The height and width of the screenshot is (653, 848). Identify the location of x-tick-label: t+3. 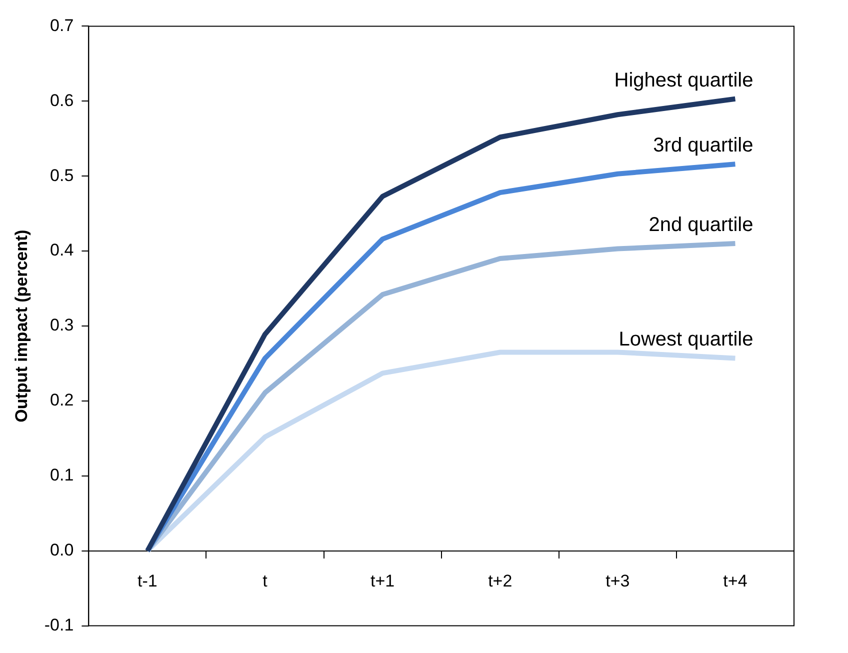
(618, 581).